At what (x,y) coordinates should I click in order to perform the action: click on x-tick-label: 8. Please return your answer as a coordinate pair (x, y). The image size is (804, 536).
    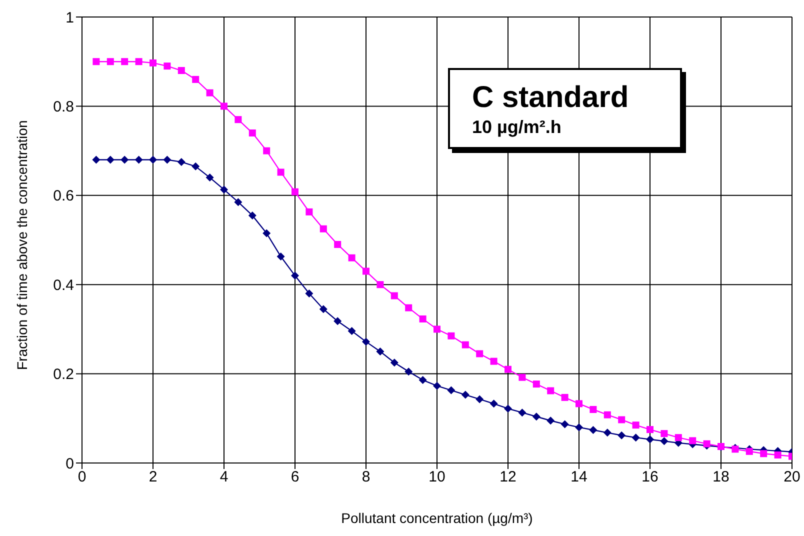
    Looking at the image, I should click on (366, 477).